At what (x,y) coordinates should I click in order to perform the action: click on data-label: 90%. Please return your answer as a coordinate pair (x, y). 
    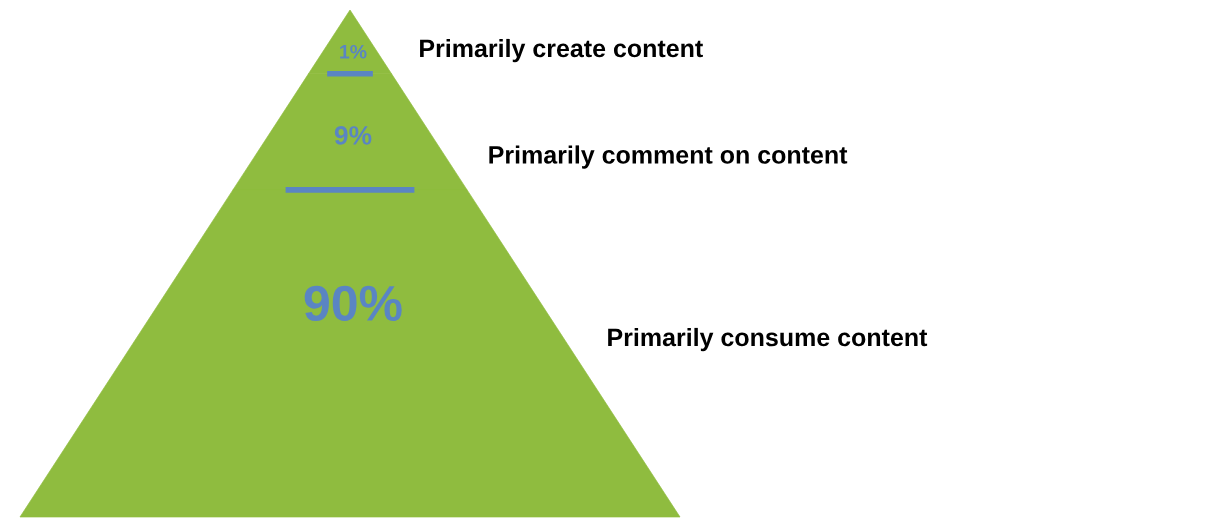
    Looking at the image, I should click on (353, 303).